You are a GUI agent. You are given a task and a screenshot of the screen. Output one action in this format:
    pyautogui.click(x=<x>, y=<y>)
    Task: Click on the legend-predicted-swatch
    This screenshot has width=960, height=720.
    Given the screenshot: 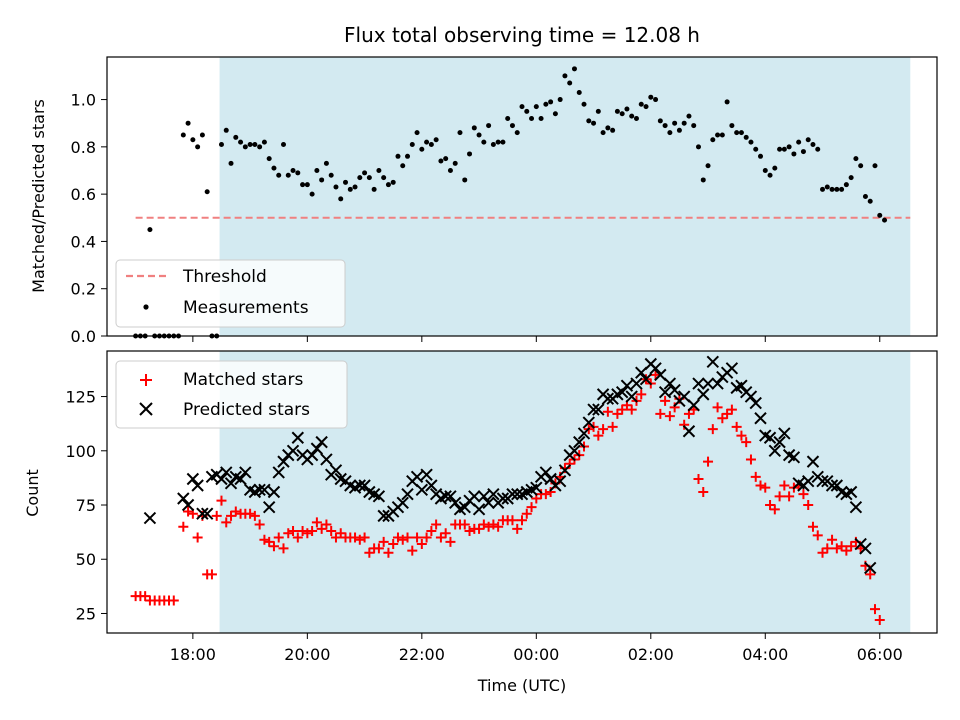 What is the action you would take?
    pyautogui.click(x=146, y=409)
    